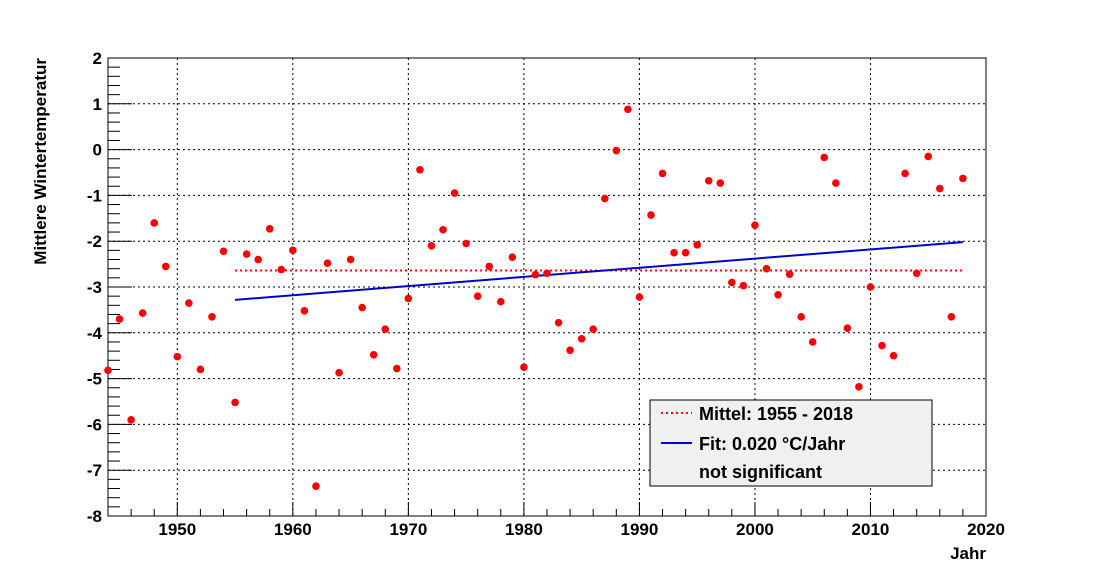 This screenshot has height=572, width=1096. What do you see at coordinates (94, 241) in the screenshot?
I see `y-tick-label: -2` at bounding box center [94, 241].